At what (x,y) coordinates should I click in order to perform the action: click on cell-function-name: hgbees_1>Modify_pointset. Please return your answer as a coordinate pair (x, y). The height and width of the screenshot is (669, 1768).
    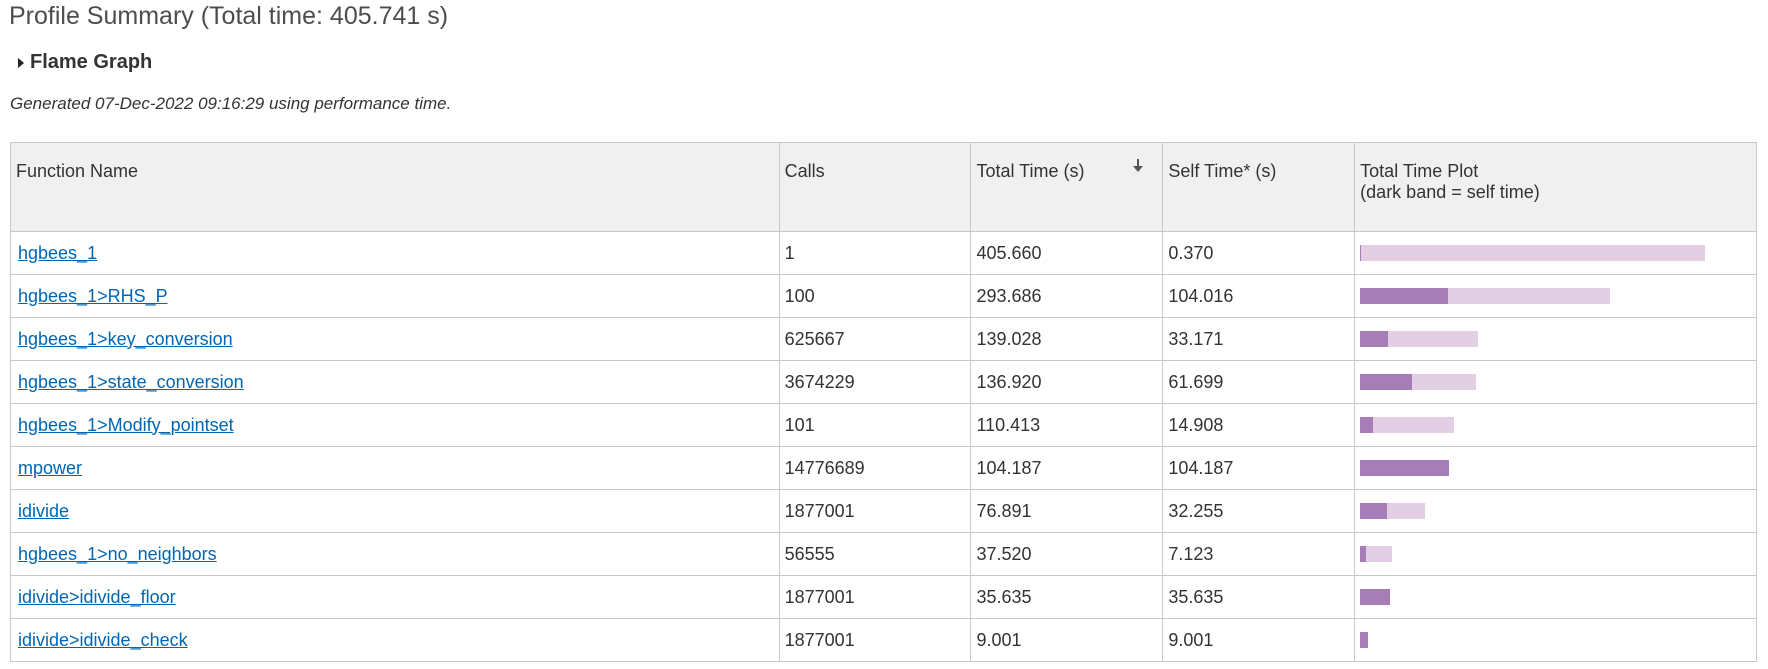
    Looking at the image, I should click on (395, 425).